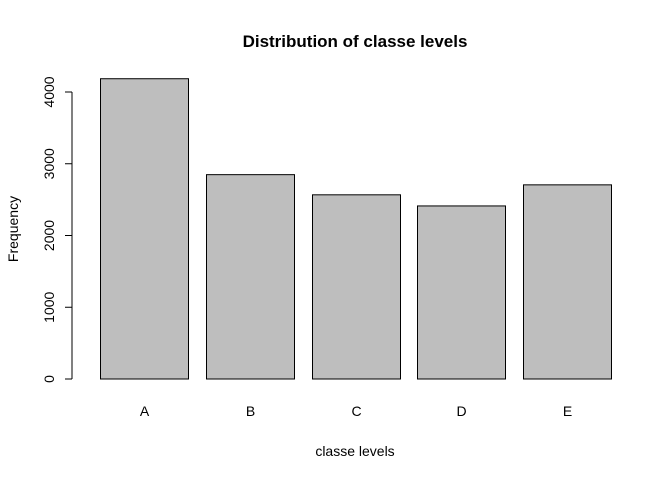 The width and height of the screenshot is (672, 485). I want to click on bar-d, so click(461, 292).